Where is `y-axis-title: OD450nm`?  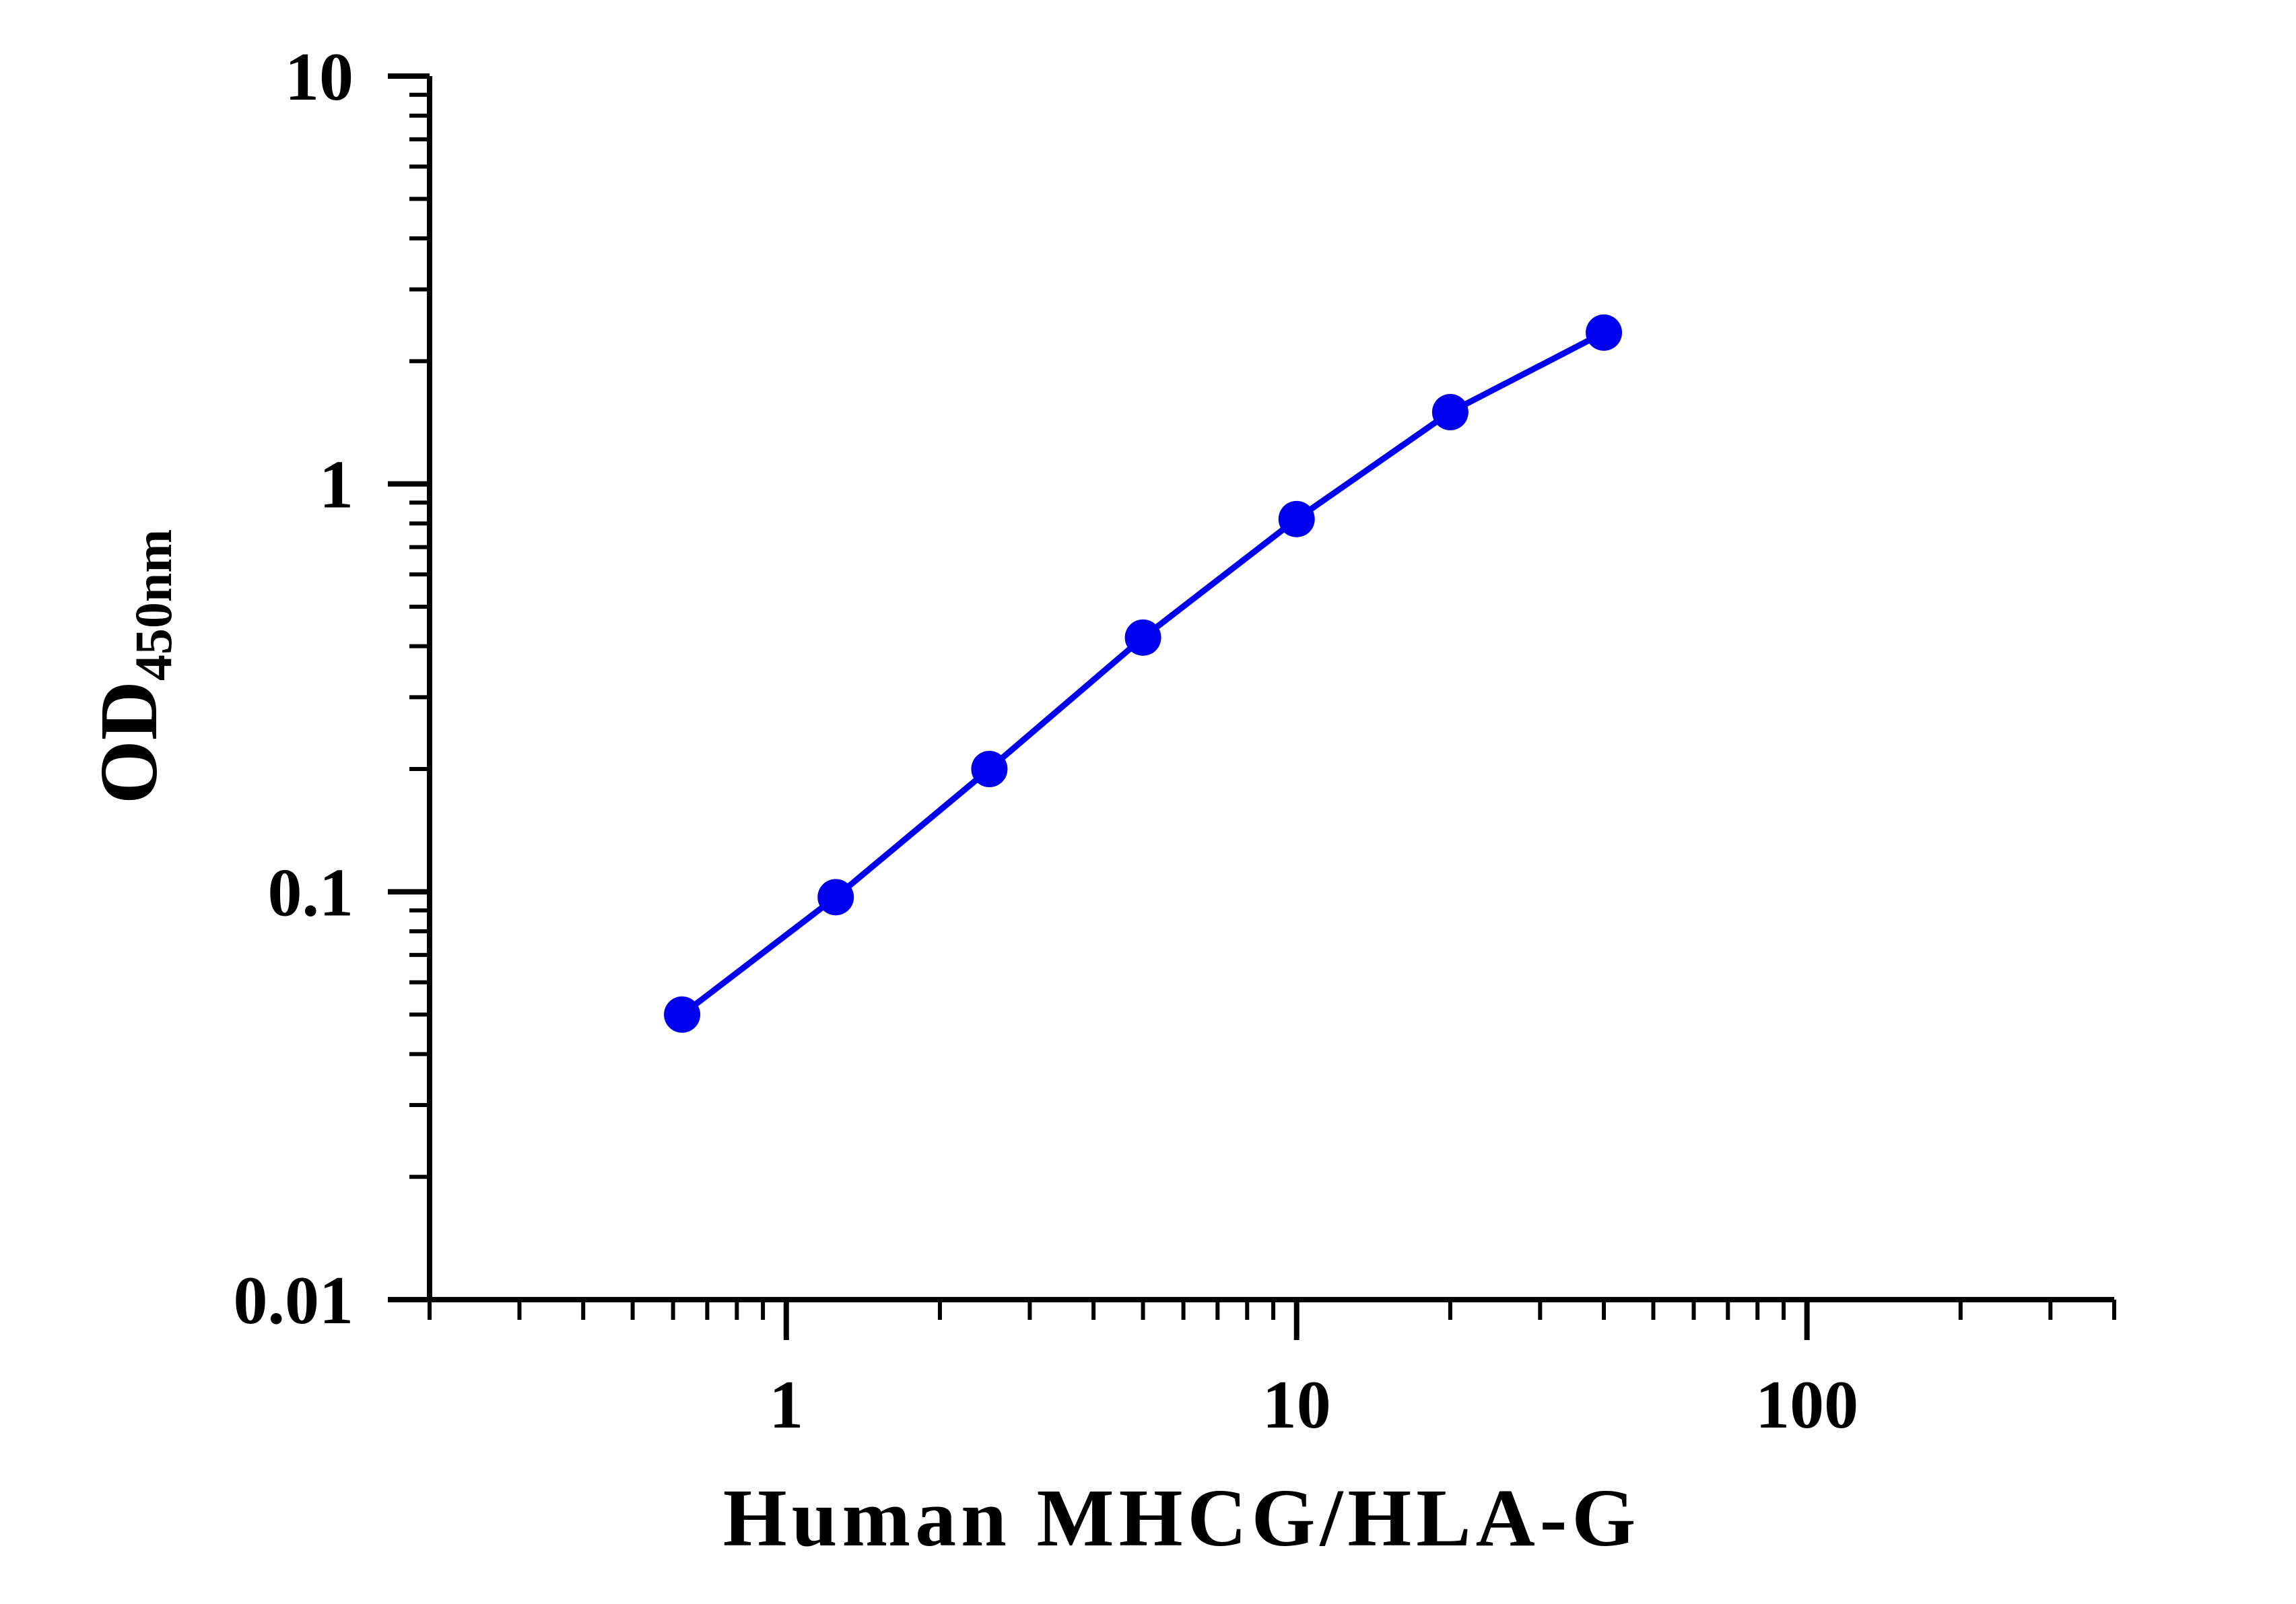
y-axis-title: OD450nm is located at coordinates (132, 666).